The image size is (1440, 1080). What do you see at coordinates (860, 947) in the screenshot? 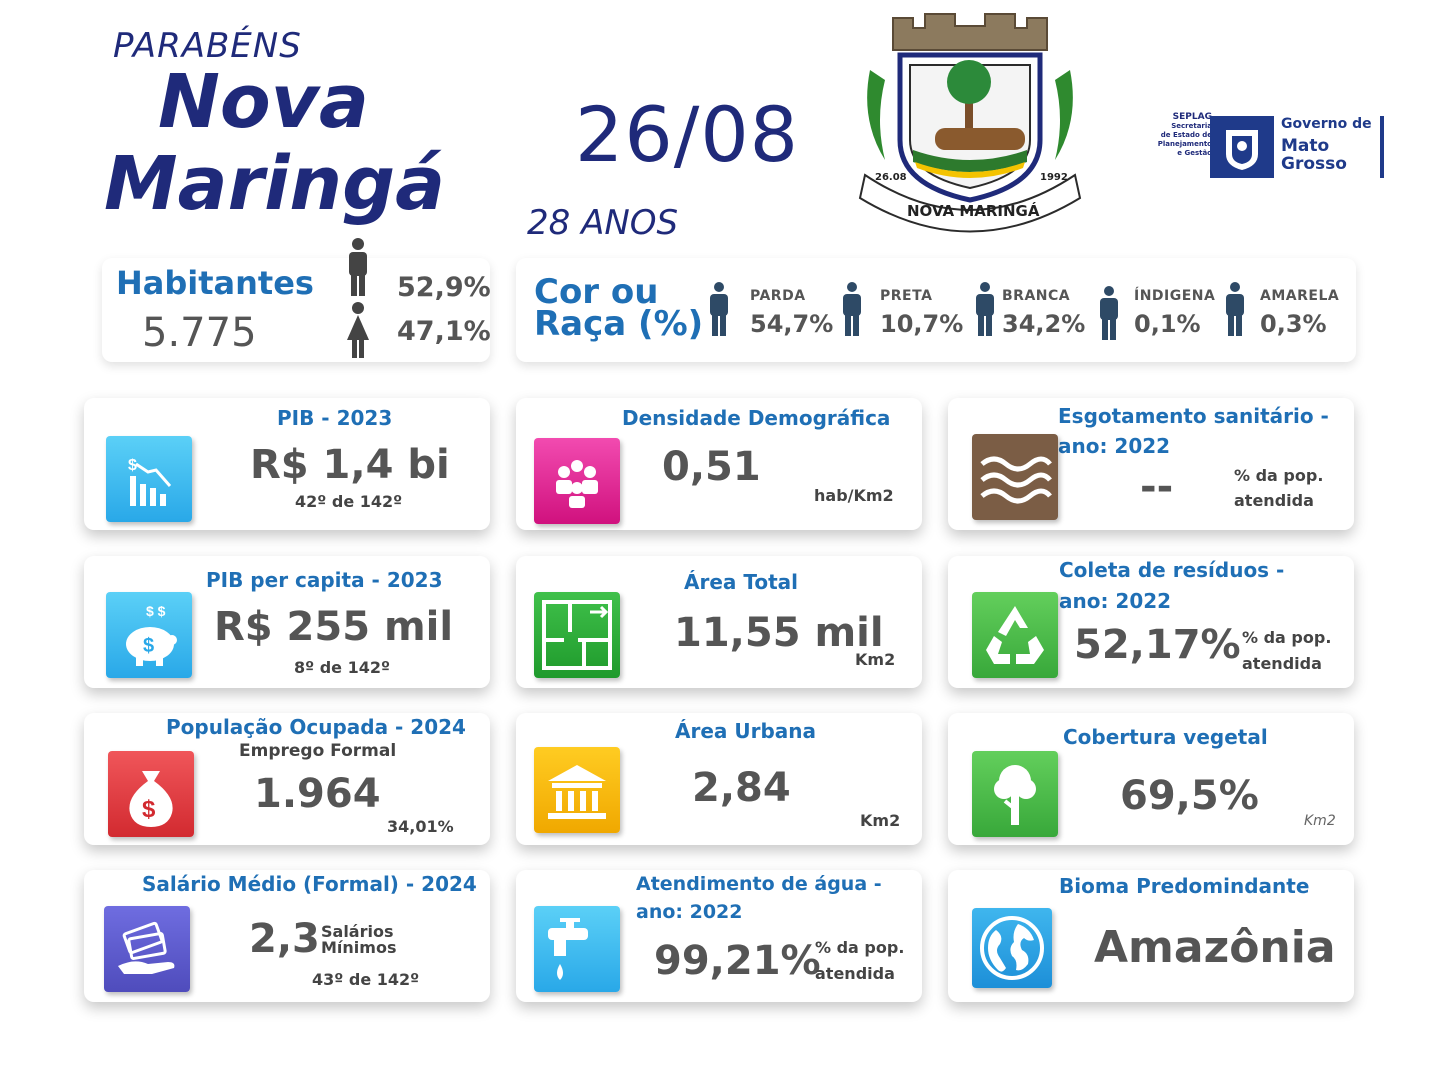
I see `agua-unit-line1: % da pop.` at bounding box center [860, 947].